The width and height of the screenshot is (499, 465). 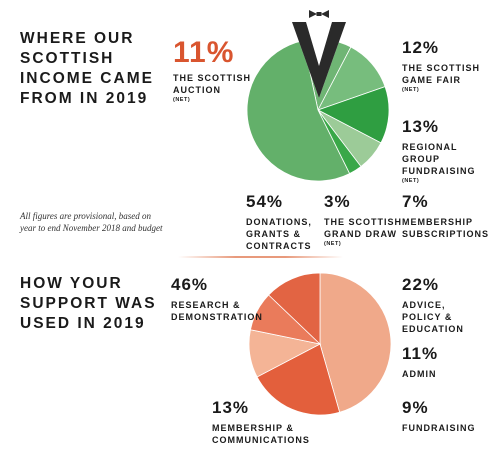 I want to click on usage-slice-research-demonstration, so click(x=355, y=342).